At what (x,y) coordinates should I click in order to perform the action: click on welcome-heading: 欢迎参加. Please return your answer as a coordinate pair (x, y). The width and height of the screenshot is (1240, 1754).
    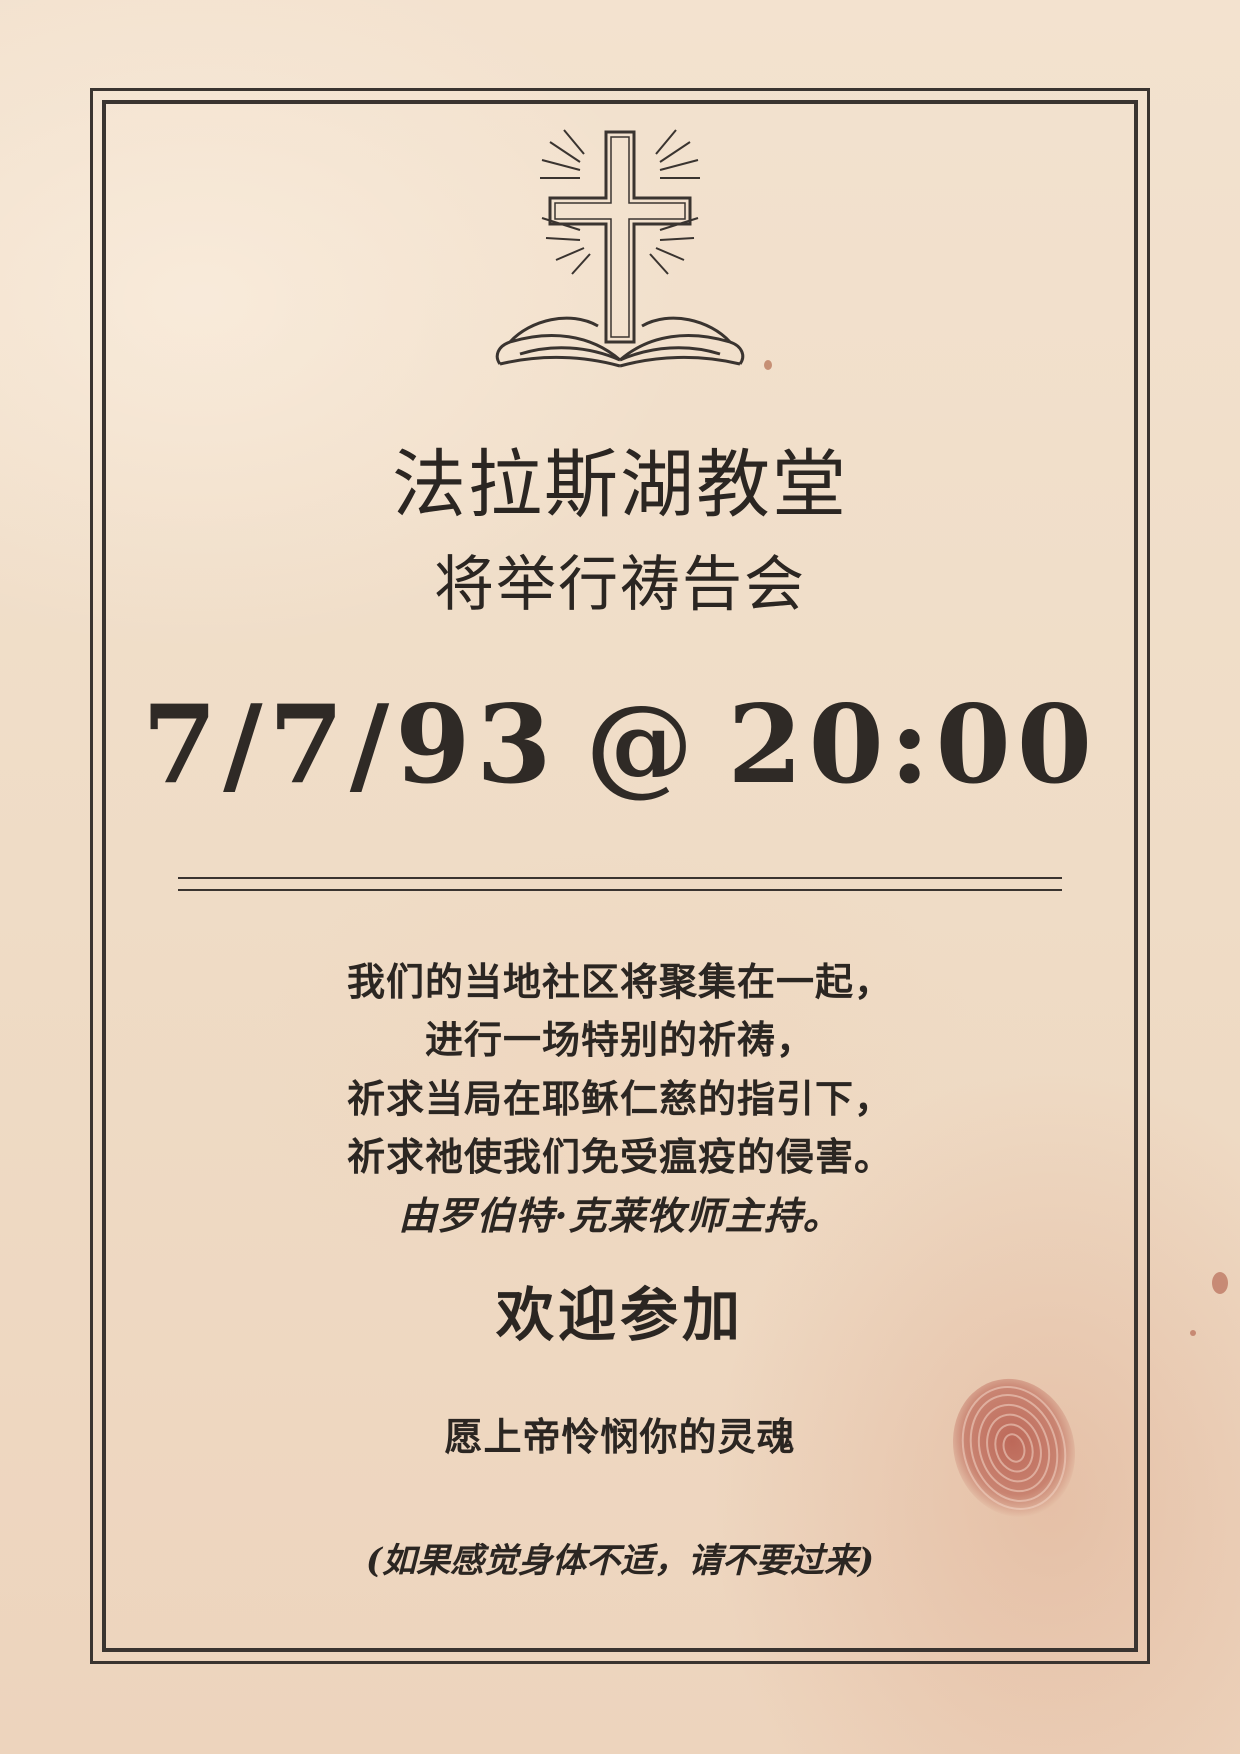
    Looking at the image, I should click on (619, 1315).